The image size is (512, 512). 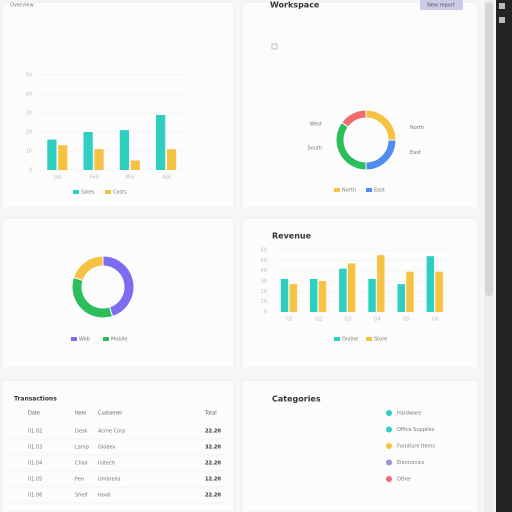 What do you see at coordinates (314, 149) in the screenshot?
I see `pie-label: South` at bounding box center [314, 149].